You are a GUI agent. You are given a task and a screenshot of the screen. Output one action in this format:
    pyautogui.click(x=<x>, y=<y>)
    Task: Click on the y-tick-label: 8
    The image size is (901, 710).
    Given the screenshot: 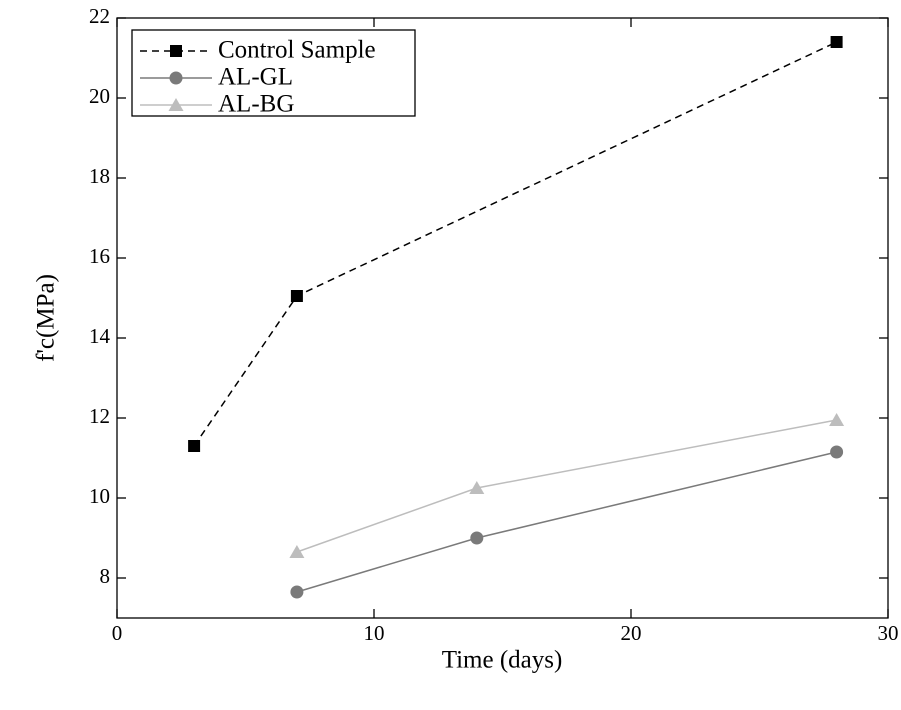 What is the action you would take?
    pyautogui.click(x=105, y=576)
    